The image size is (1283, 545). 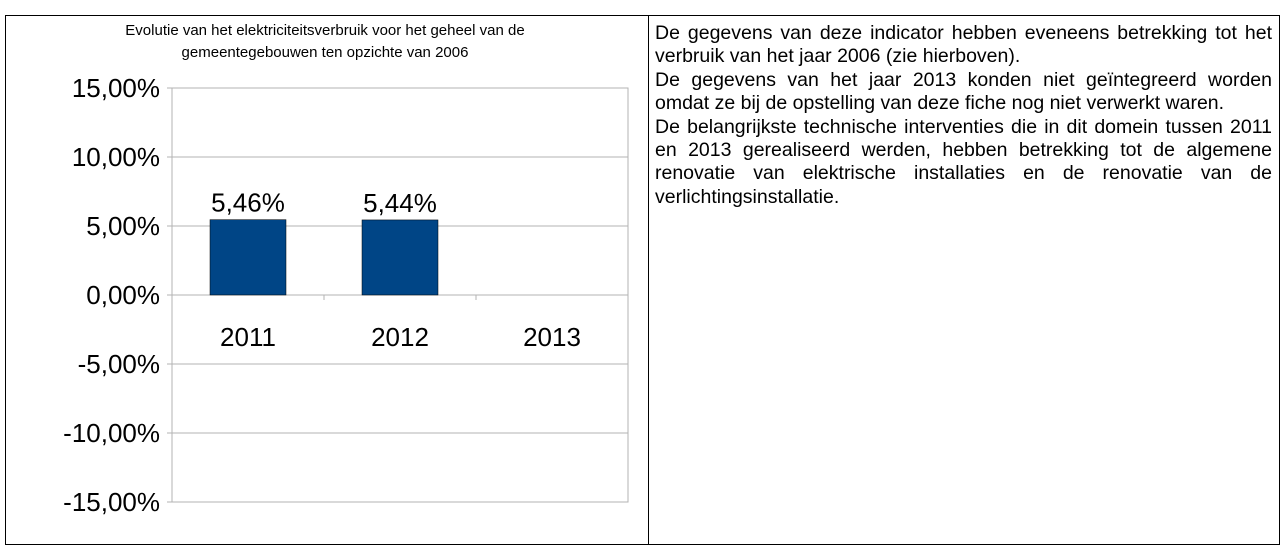 What do you see at coordinates (400, 337) in the screenshot?
I see `x-tick-label: 2012` at bounding box center [400, 337].